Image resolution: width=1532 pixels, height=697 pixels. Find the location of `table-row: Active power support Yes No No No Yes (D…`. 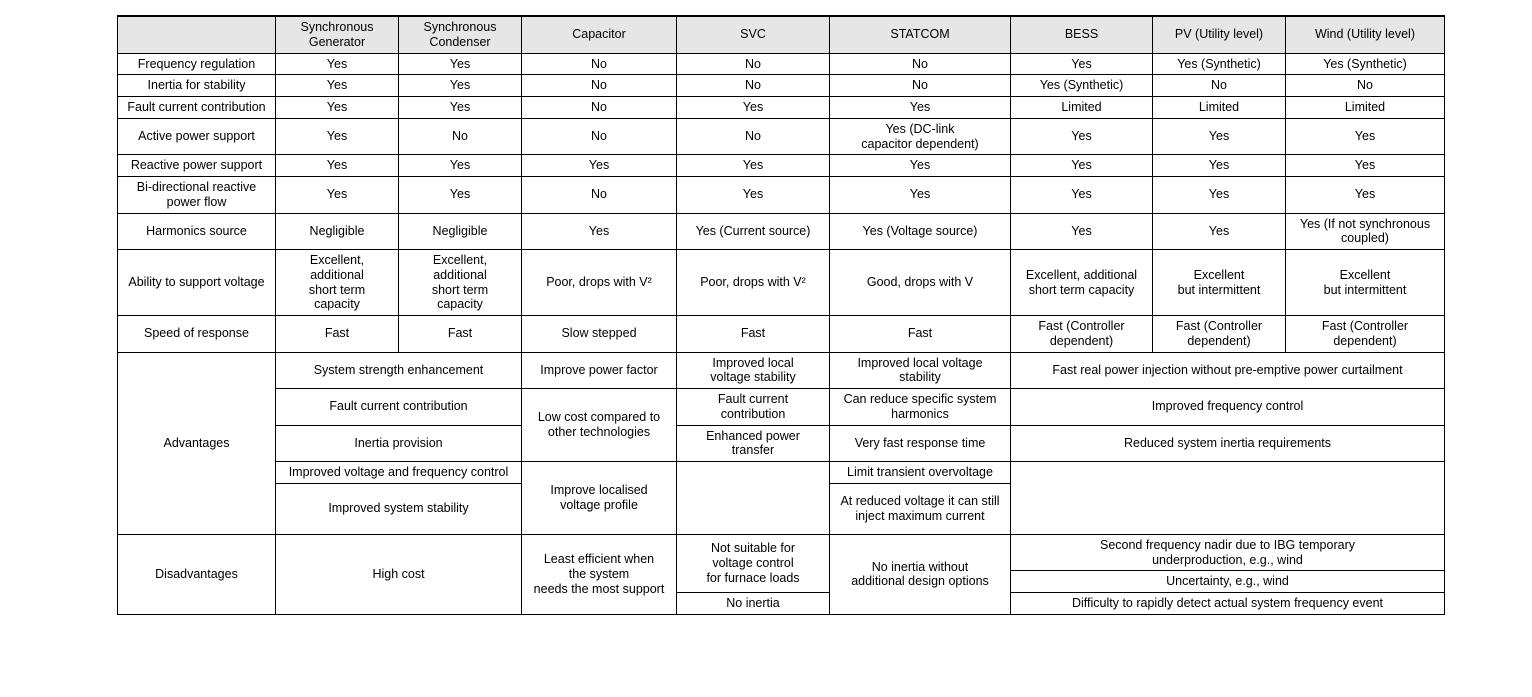

table-row: Active power support Yes No No No Yes (D… is located at coordinates (781, 136).